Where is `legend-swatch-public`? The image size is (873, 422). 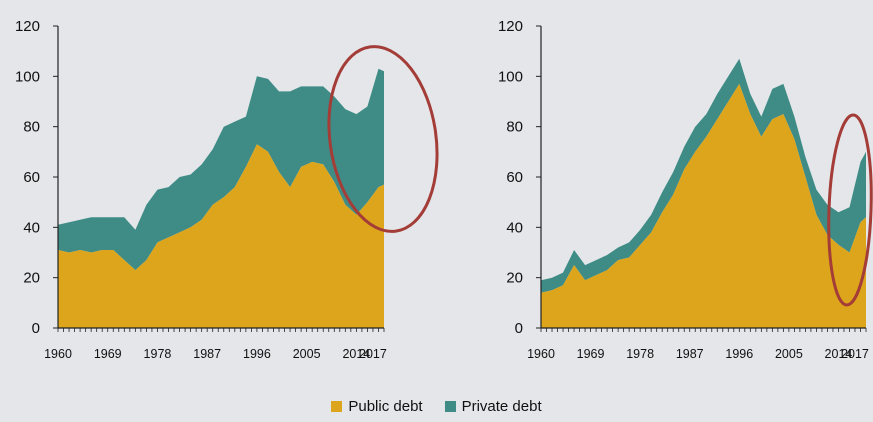 legend-swatch-public is located at coordinates (337, 406).